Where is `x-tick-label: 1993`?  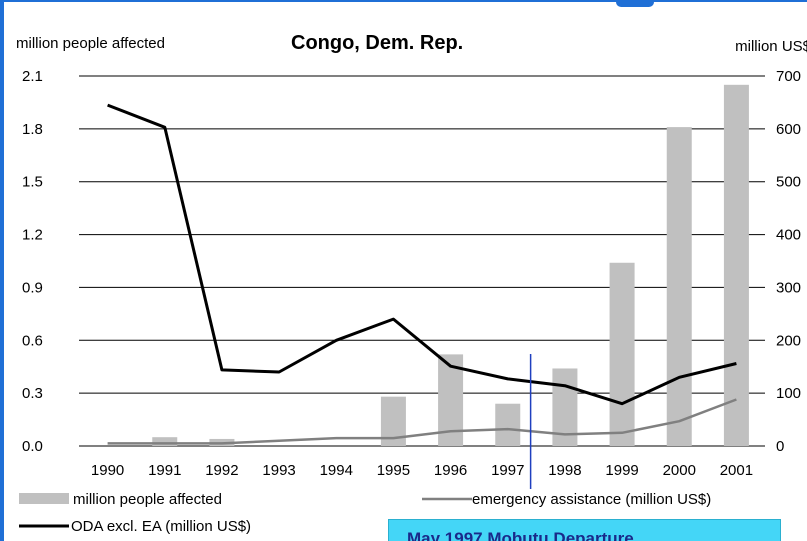
x-tick-label: 1993 is located at coordinates (278, 470).